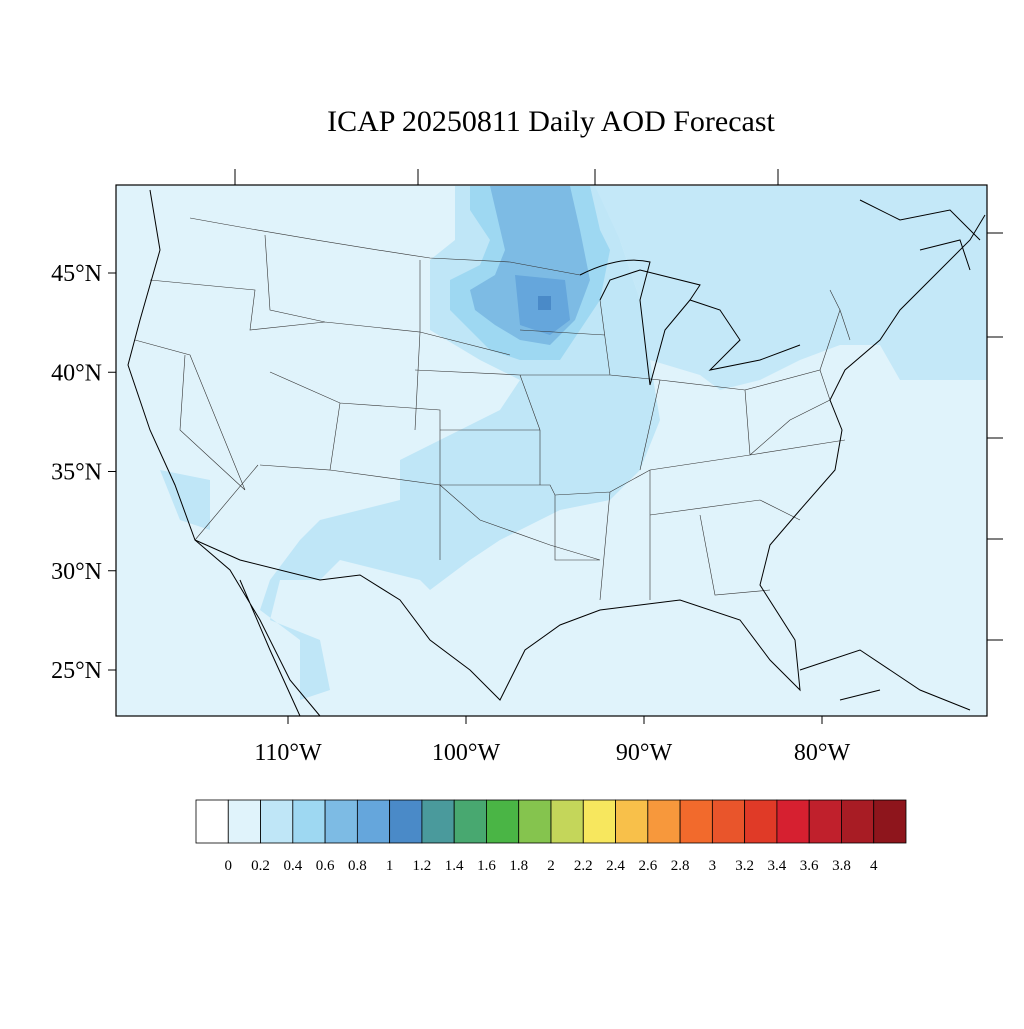  Describe the element at coordinates (466, 753) in the screenshot. I see `lon-label: 100°W` at that location.